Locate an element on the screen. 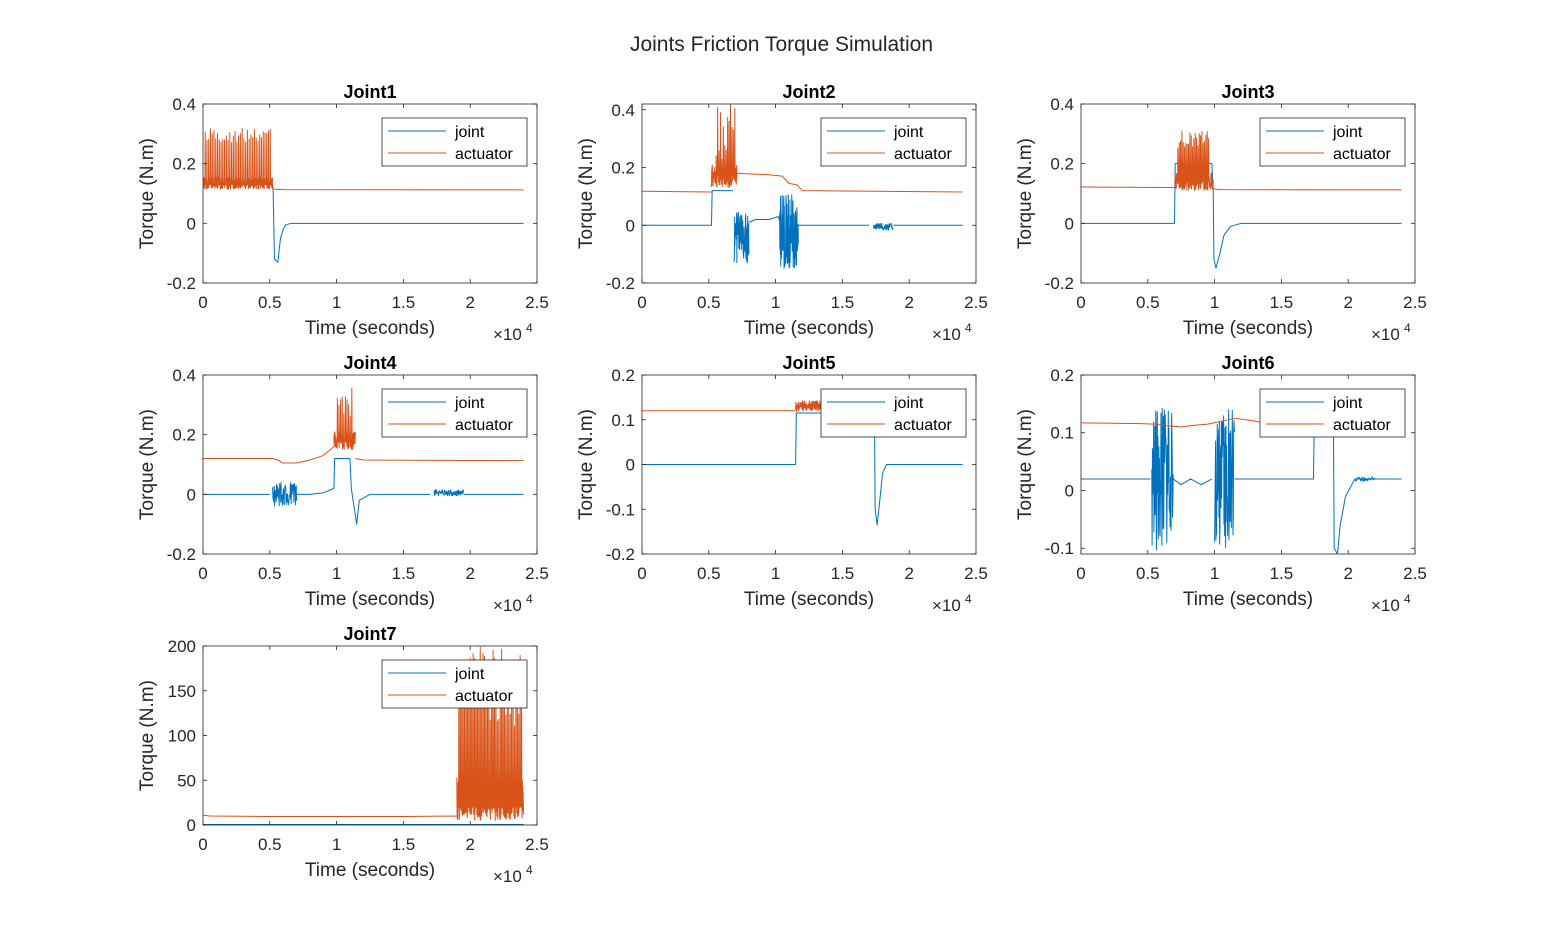  y-tick-label: 50 is located at coordinates (186, 780).